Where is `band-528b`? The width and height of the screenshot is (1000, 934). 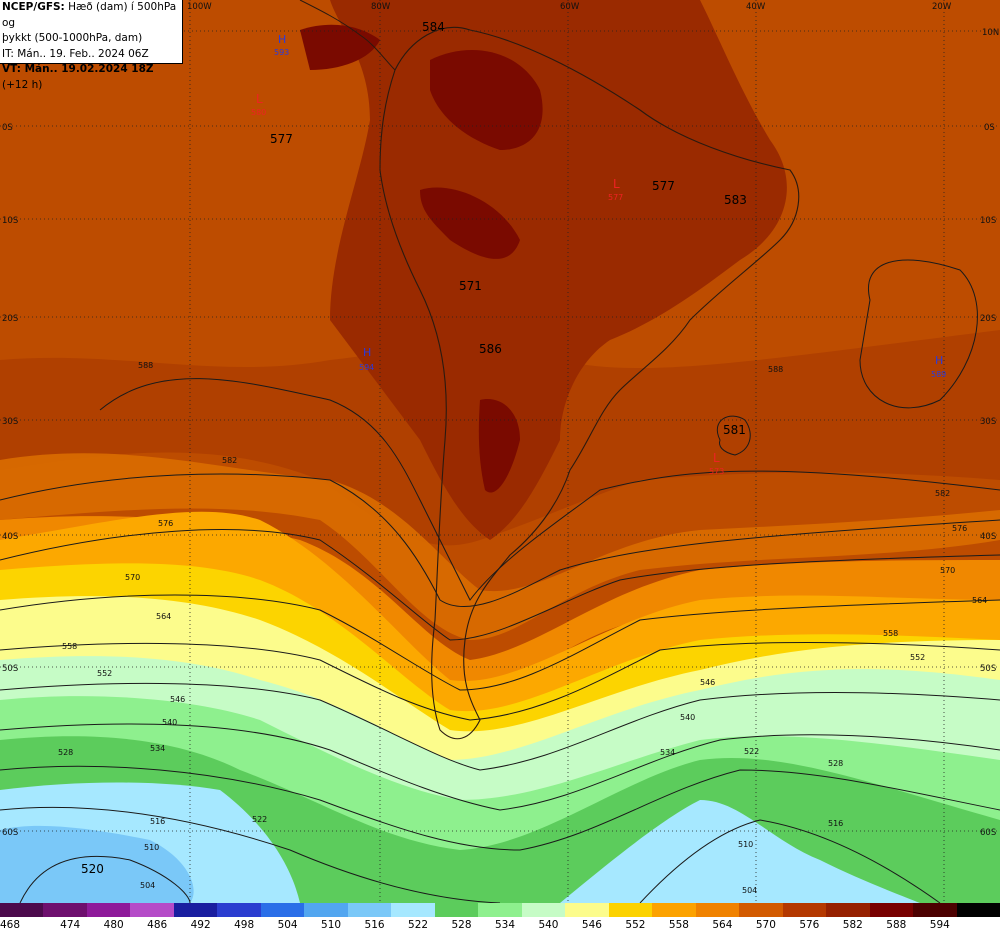 band-528b is located at coordinates (740, 851).